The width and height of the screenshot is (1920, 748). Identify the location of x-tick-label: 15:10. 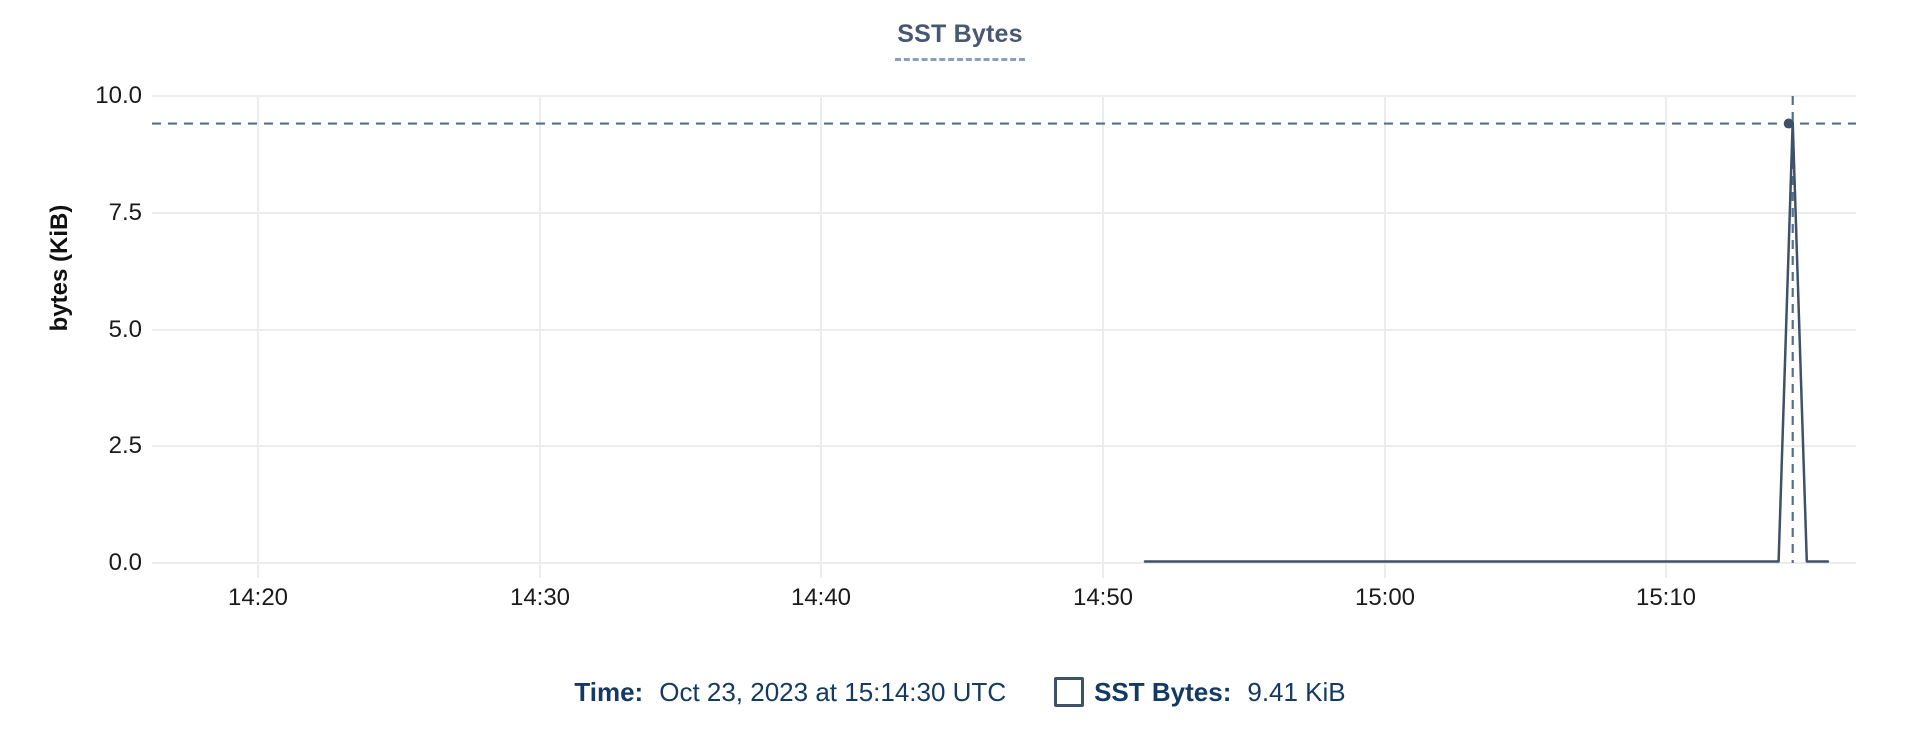
(1666, 597).